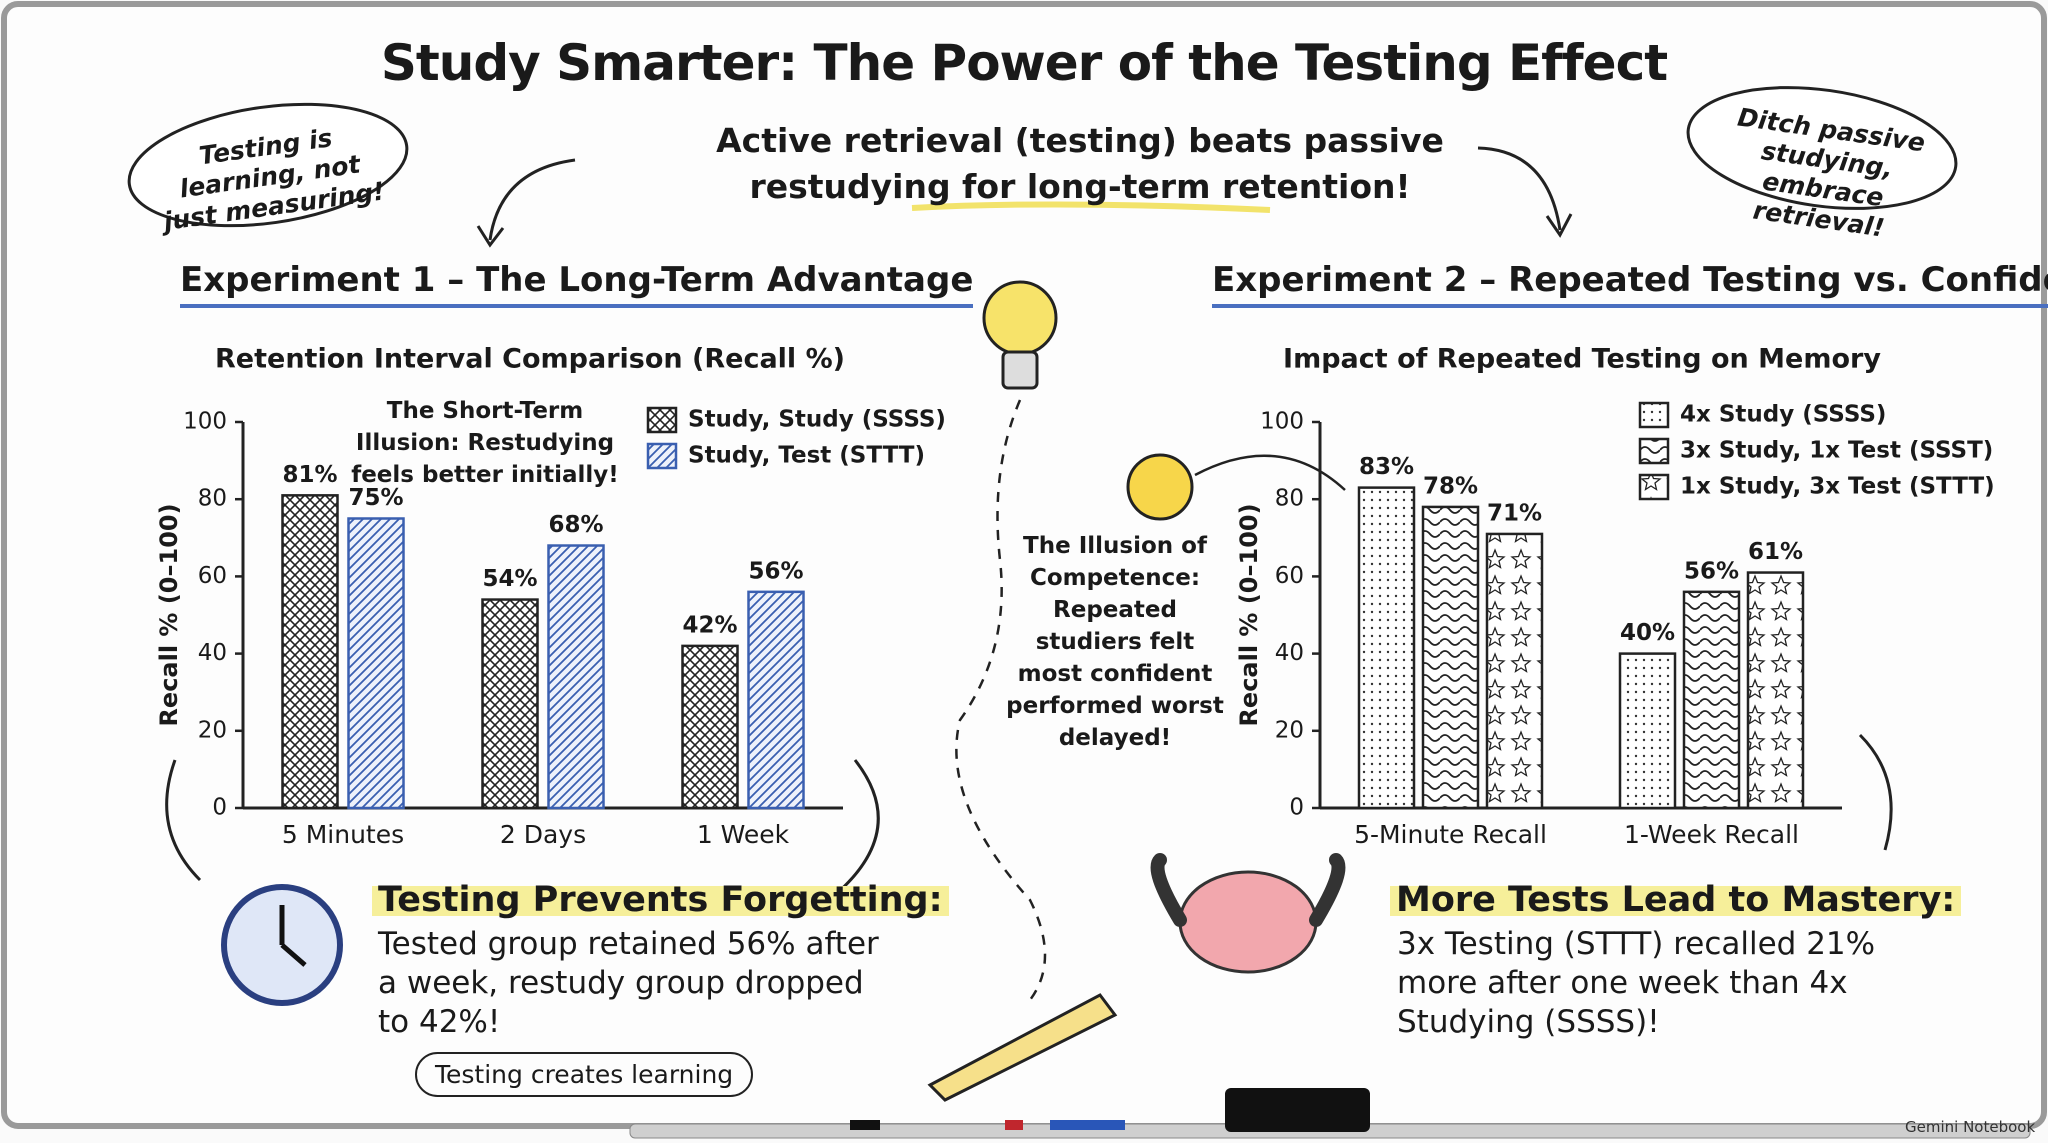  What do you see at coordinates (1514, 513) in the screenshot?
I see `value-label: 71%` at bounding box center [1514, 513].